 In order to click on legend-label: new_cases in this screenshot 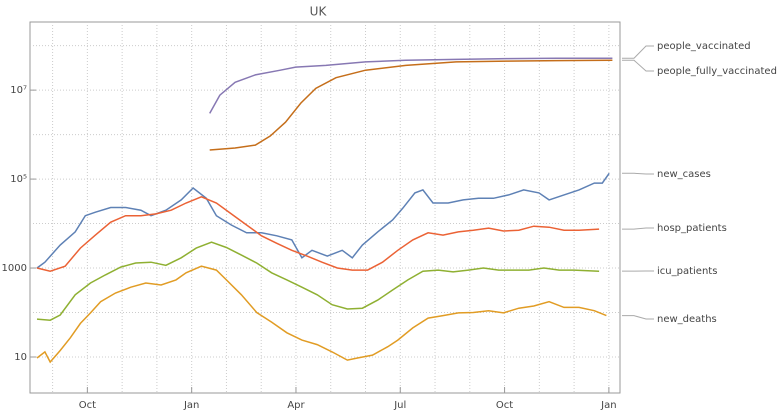, I will do `click(684, 174)`.